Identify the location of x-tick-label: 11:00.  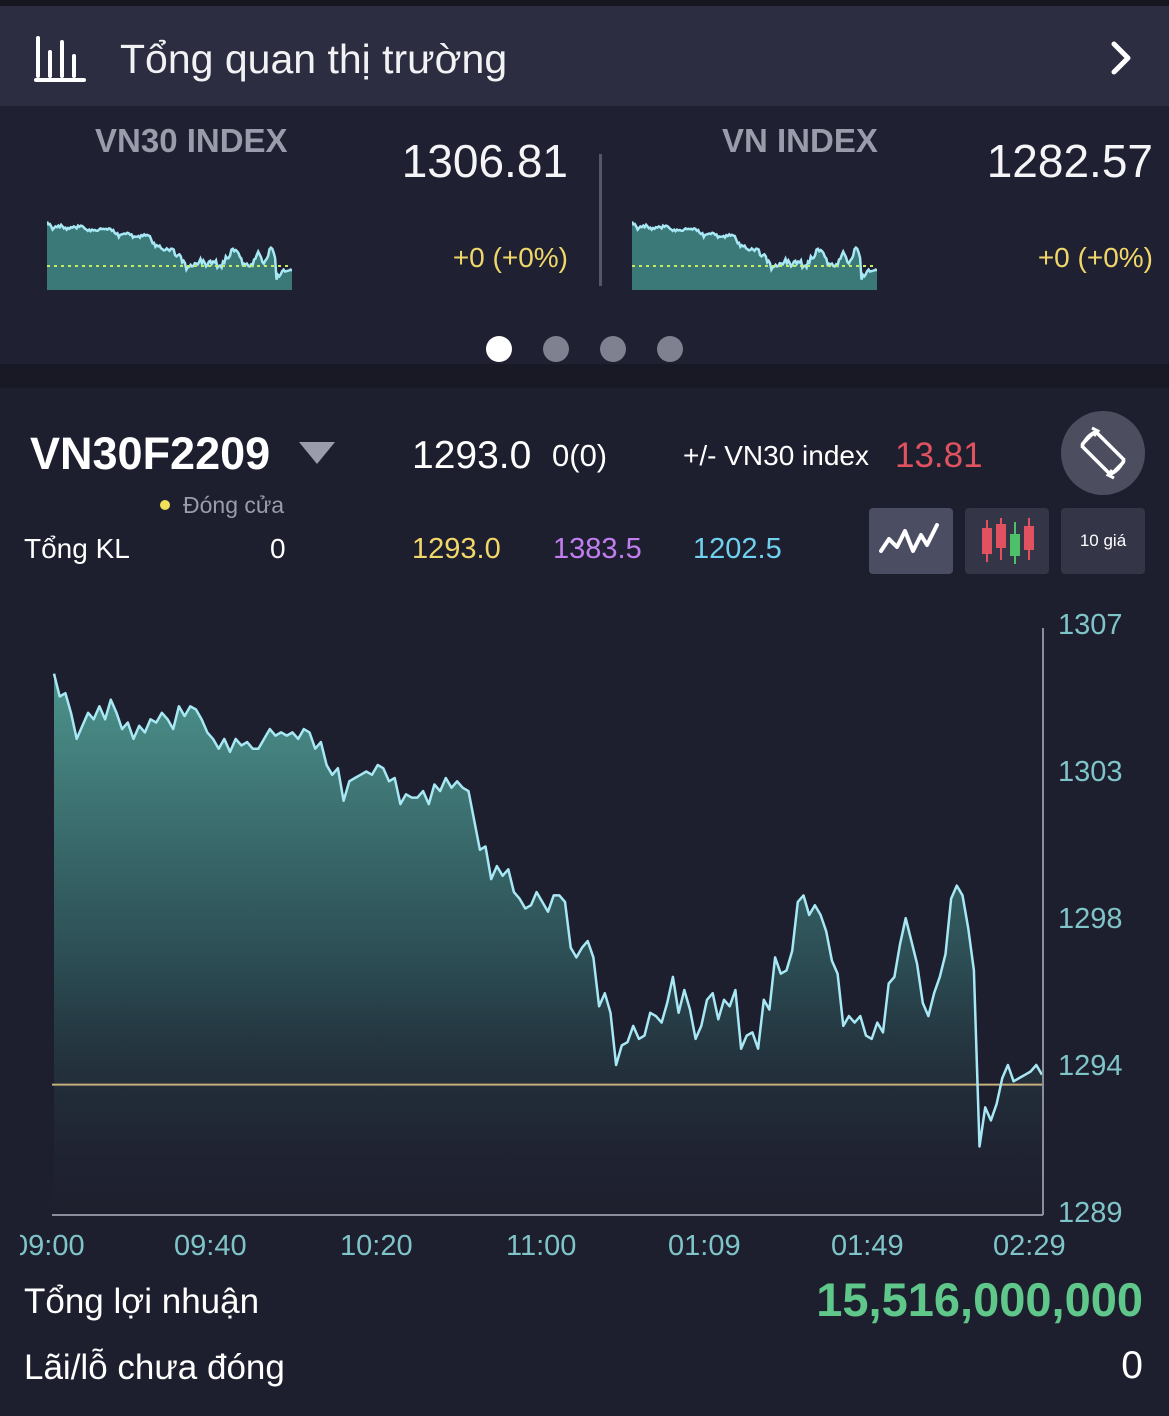
(541, 1246).